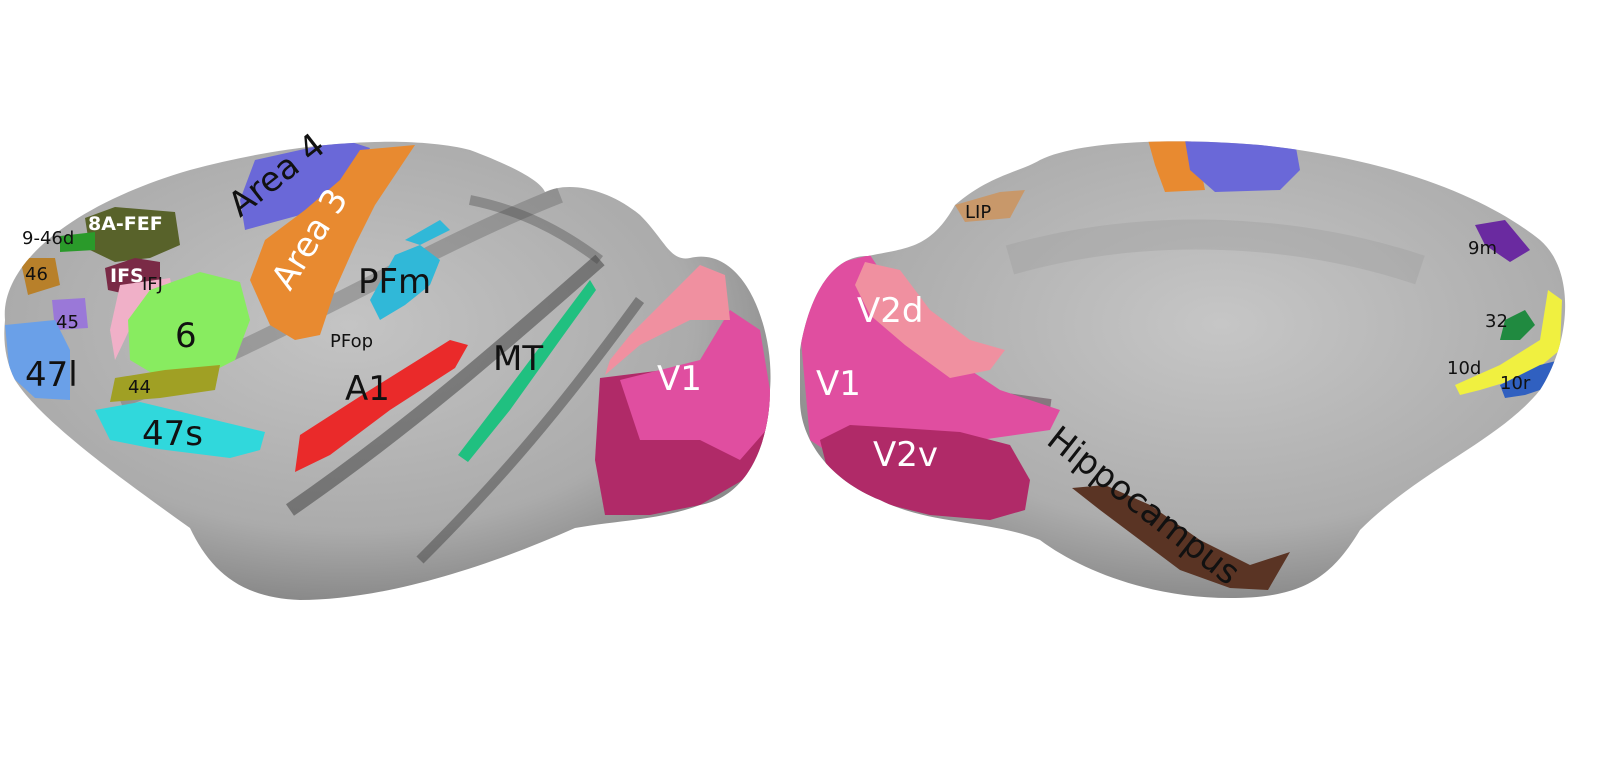 This screenshot has height=759, width=1600. Describe the element at coordinates (36, 274) in the screenshot. I see `label-a46: 46` at that location.